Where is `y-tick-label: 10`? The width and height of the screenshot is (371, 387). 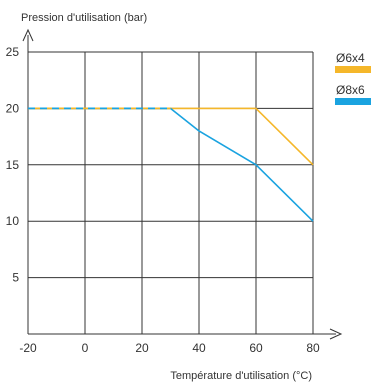
y-tick-label: 10 is located at coordinates (13, 221).